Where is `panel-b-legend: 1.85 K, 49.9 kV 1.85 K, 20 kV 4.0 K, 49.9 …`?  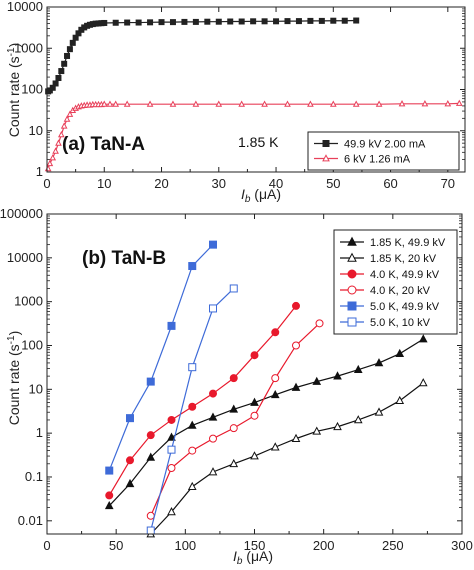 panel-b-legend: 1.85 K, 49.9 kV 1.85 K, 20 kV 4.0 K, 49.9 … is located at coordinates (395, 282).